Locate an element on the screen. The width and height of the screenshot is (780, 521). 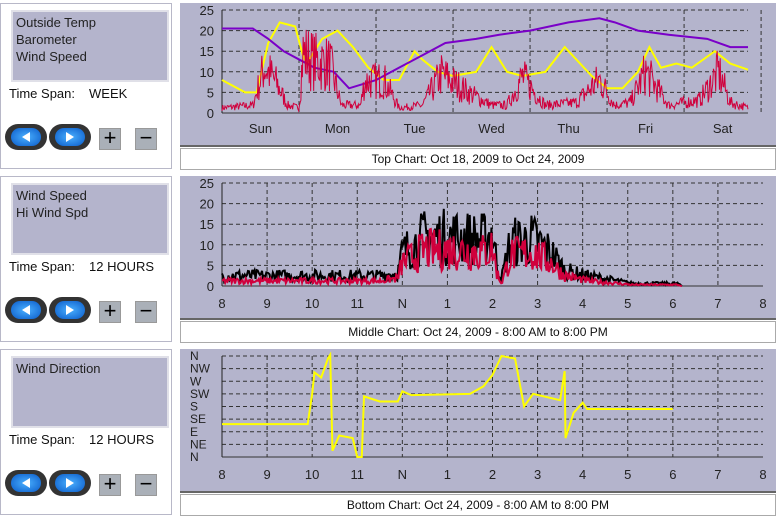
series-list-item: Hi Wind Spd is located at coordinates (52, 212).